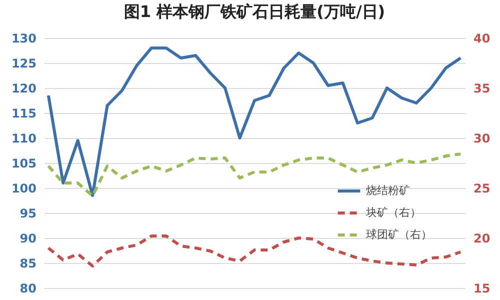 This screenshot has width=500, height=300. Describe the element at coordinates (388, 190) in the screenshot. I see `legend-label: 烧结粉矿` at that location.